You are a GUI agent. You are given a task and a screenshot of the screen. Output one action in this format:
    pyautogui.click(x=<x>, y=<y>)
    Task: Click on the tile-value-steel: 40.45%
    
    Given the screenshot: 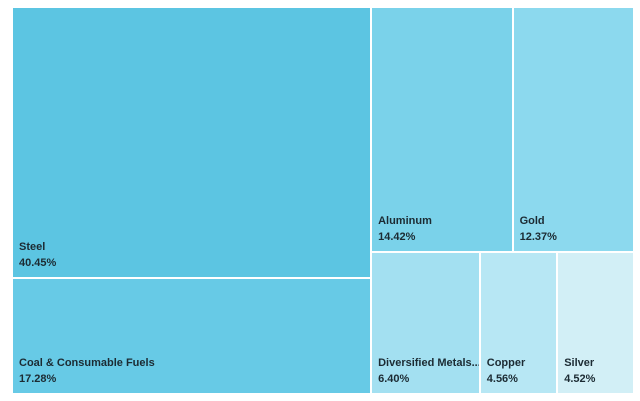 What is the action you would take?
    pyautogui.click(x=38, y=263)
    